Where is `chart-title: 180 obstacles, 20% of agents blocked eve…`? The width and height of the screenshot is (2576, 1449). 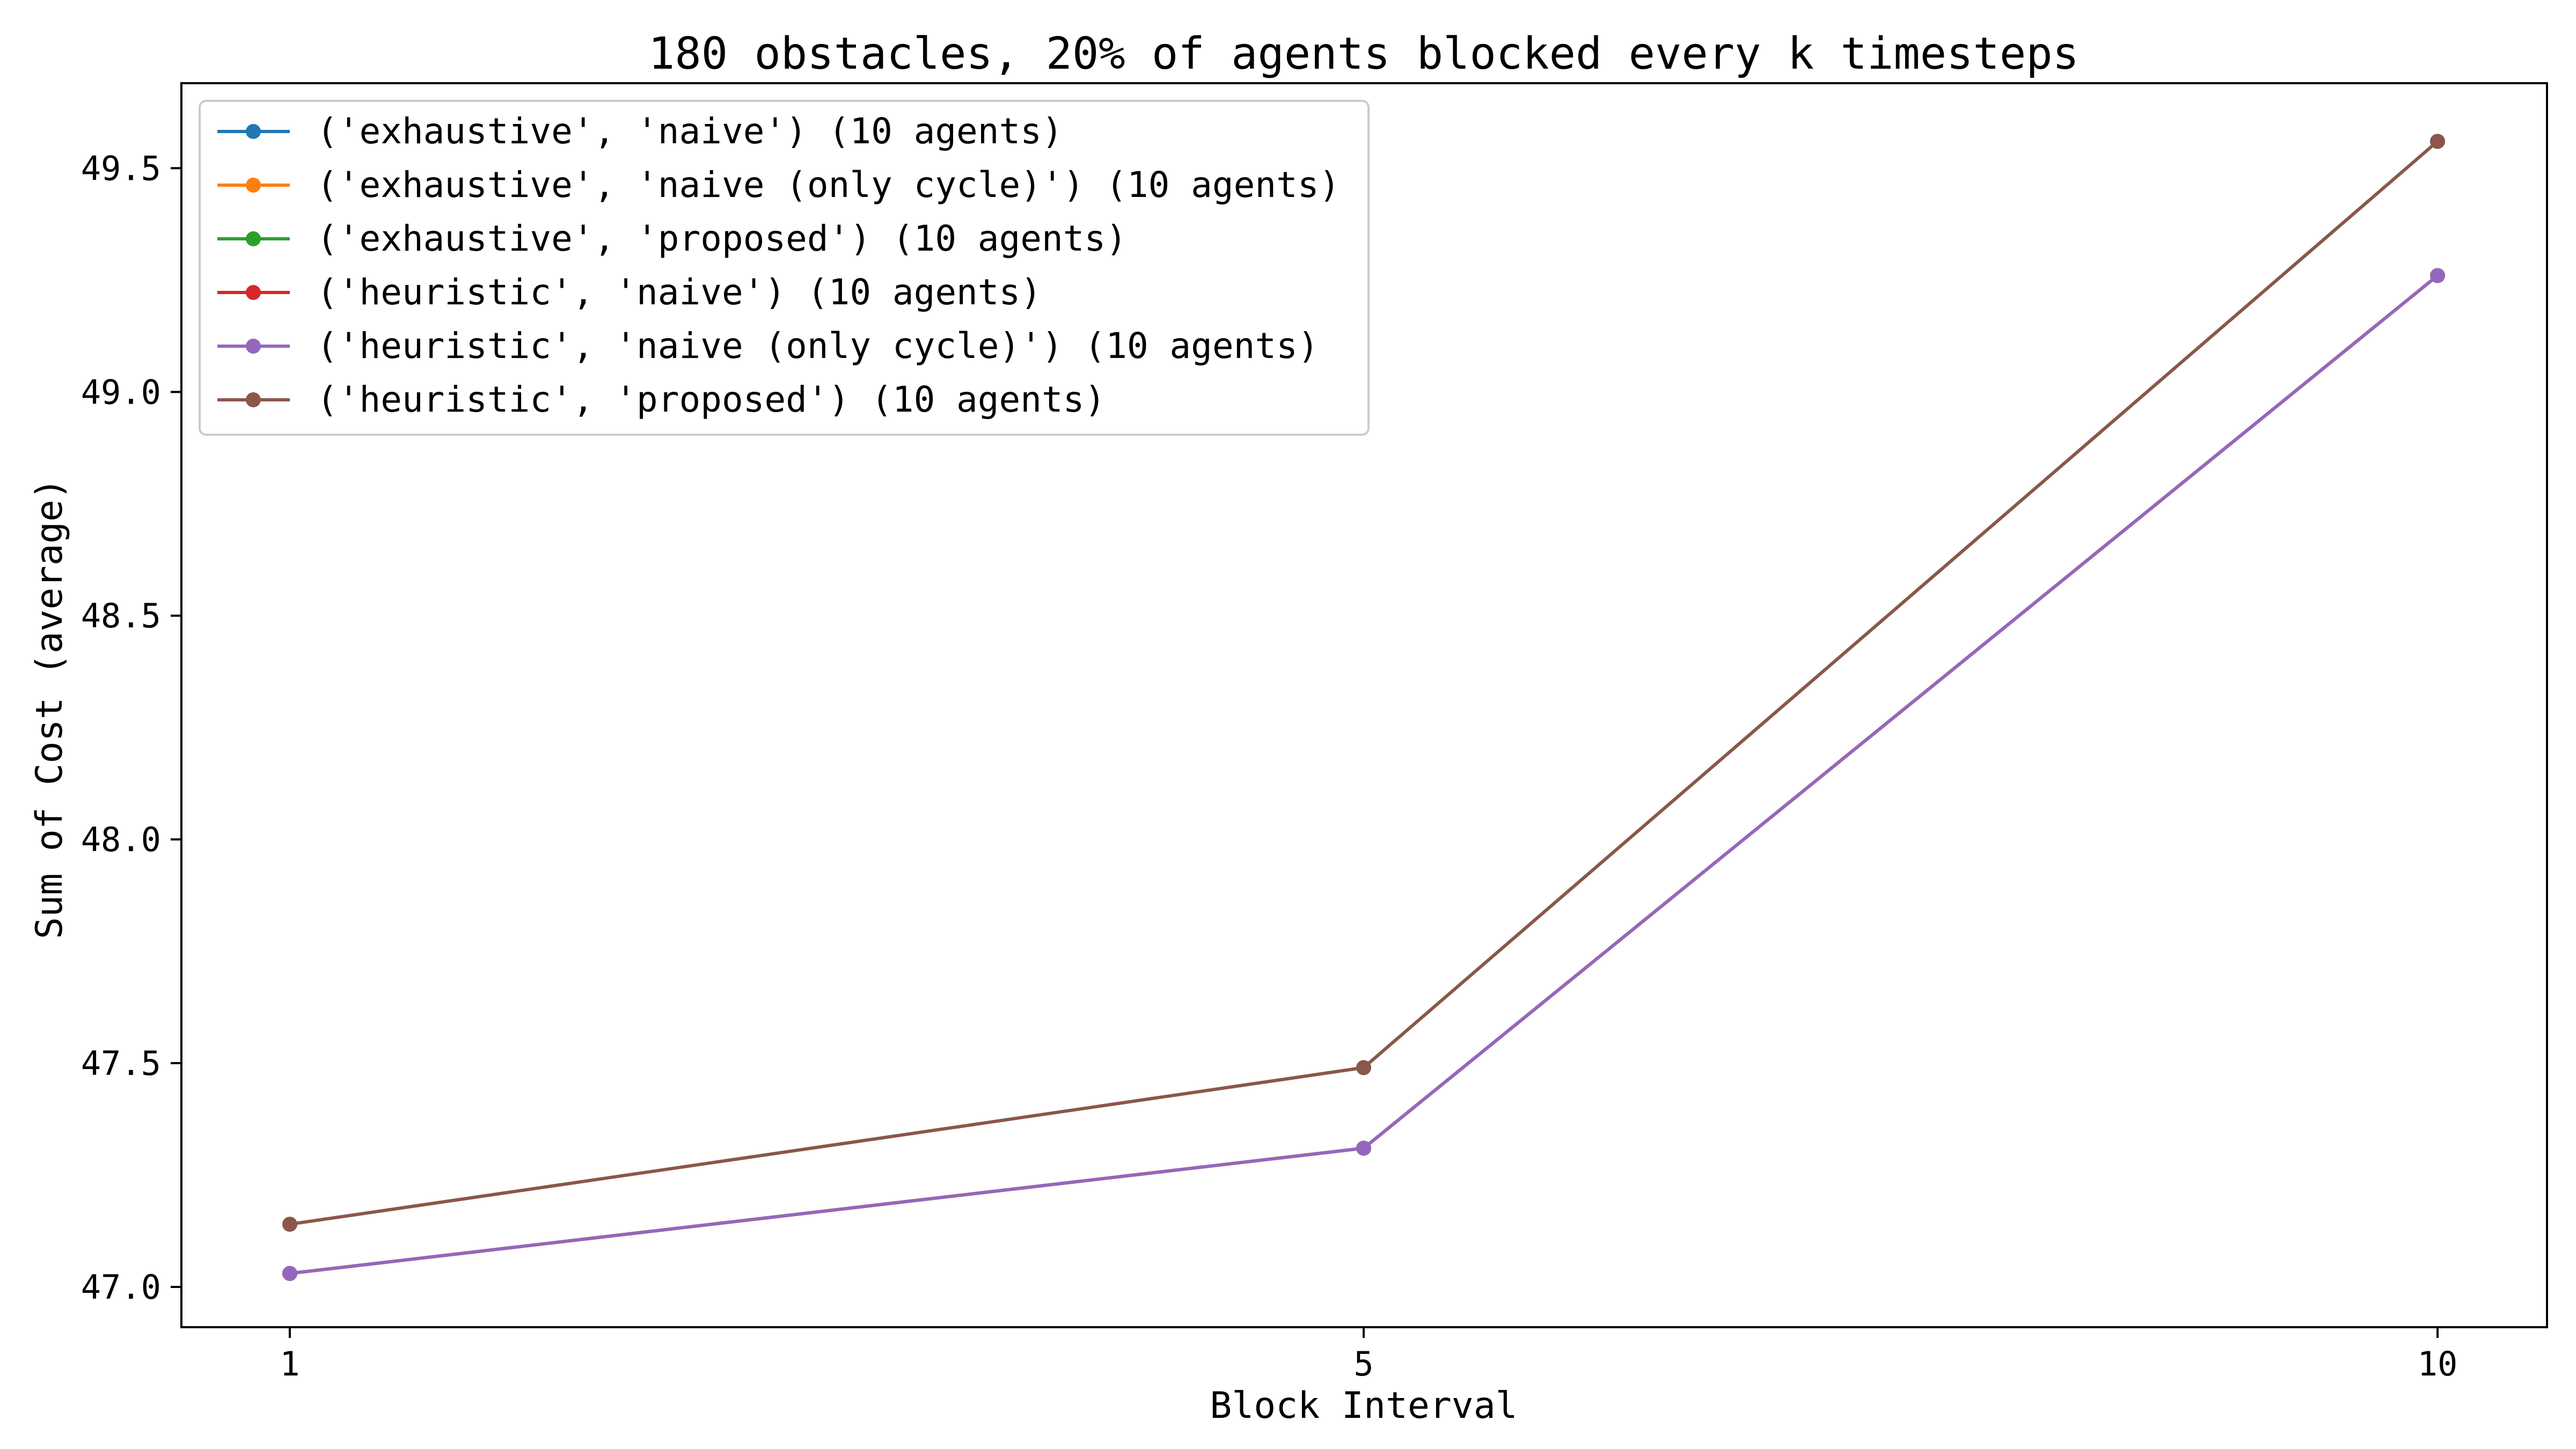
chart-title: 180 obstacles, 20% of agents blocked eve… is located at coordinates (1363, 53).